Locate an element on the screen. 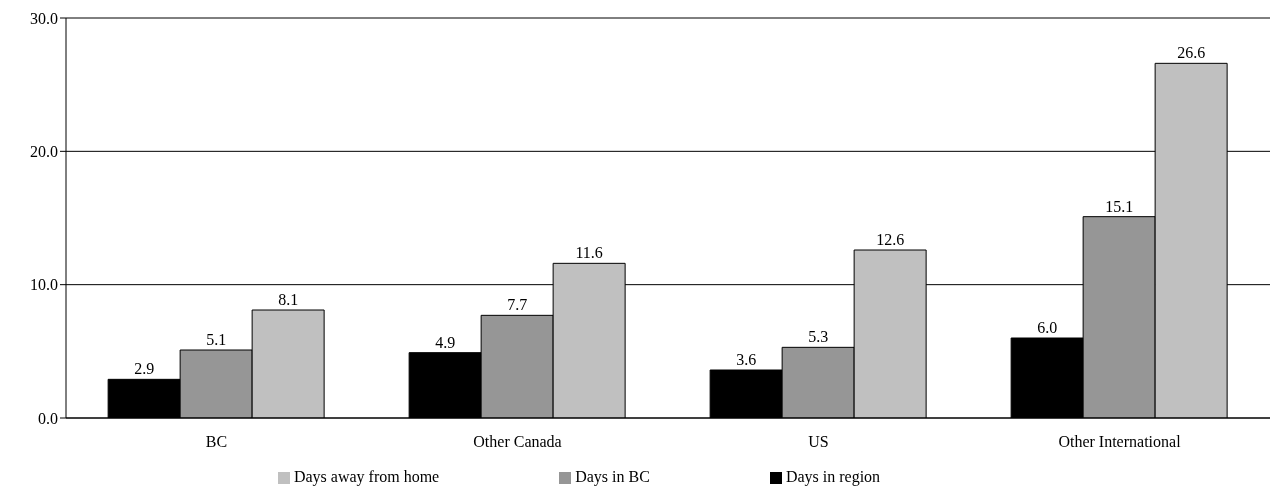 This screenshot has height=504, width=1282. legend-label: Days away from home is located at coordinates (366, 476).